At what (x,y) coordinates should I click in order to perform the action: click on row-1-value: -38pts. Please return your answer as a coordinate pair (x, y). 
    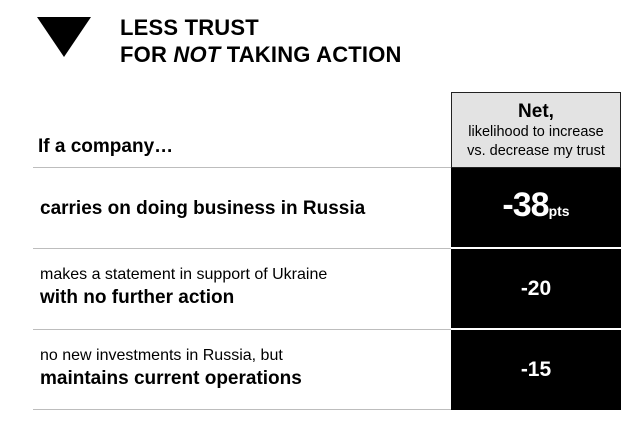
    Looking at the image, I should click on (536, 205).